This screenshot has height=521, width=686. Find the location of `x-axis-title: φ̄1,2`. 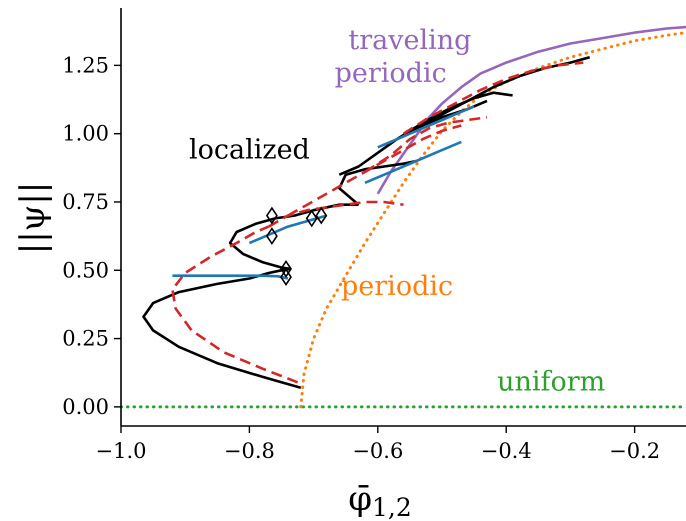

x-axis-title: φ̄1,2 is located at coordinates (380, 500).